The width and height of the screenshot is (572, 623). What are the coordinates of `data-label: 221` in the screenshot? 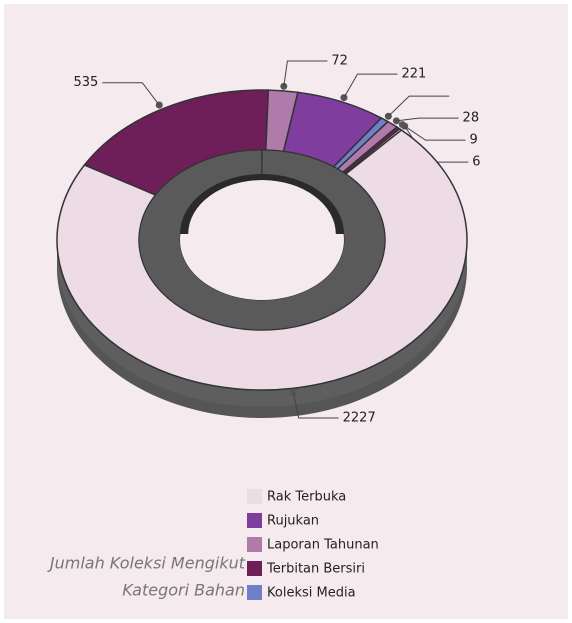 It's located at (413, 74).